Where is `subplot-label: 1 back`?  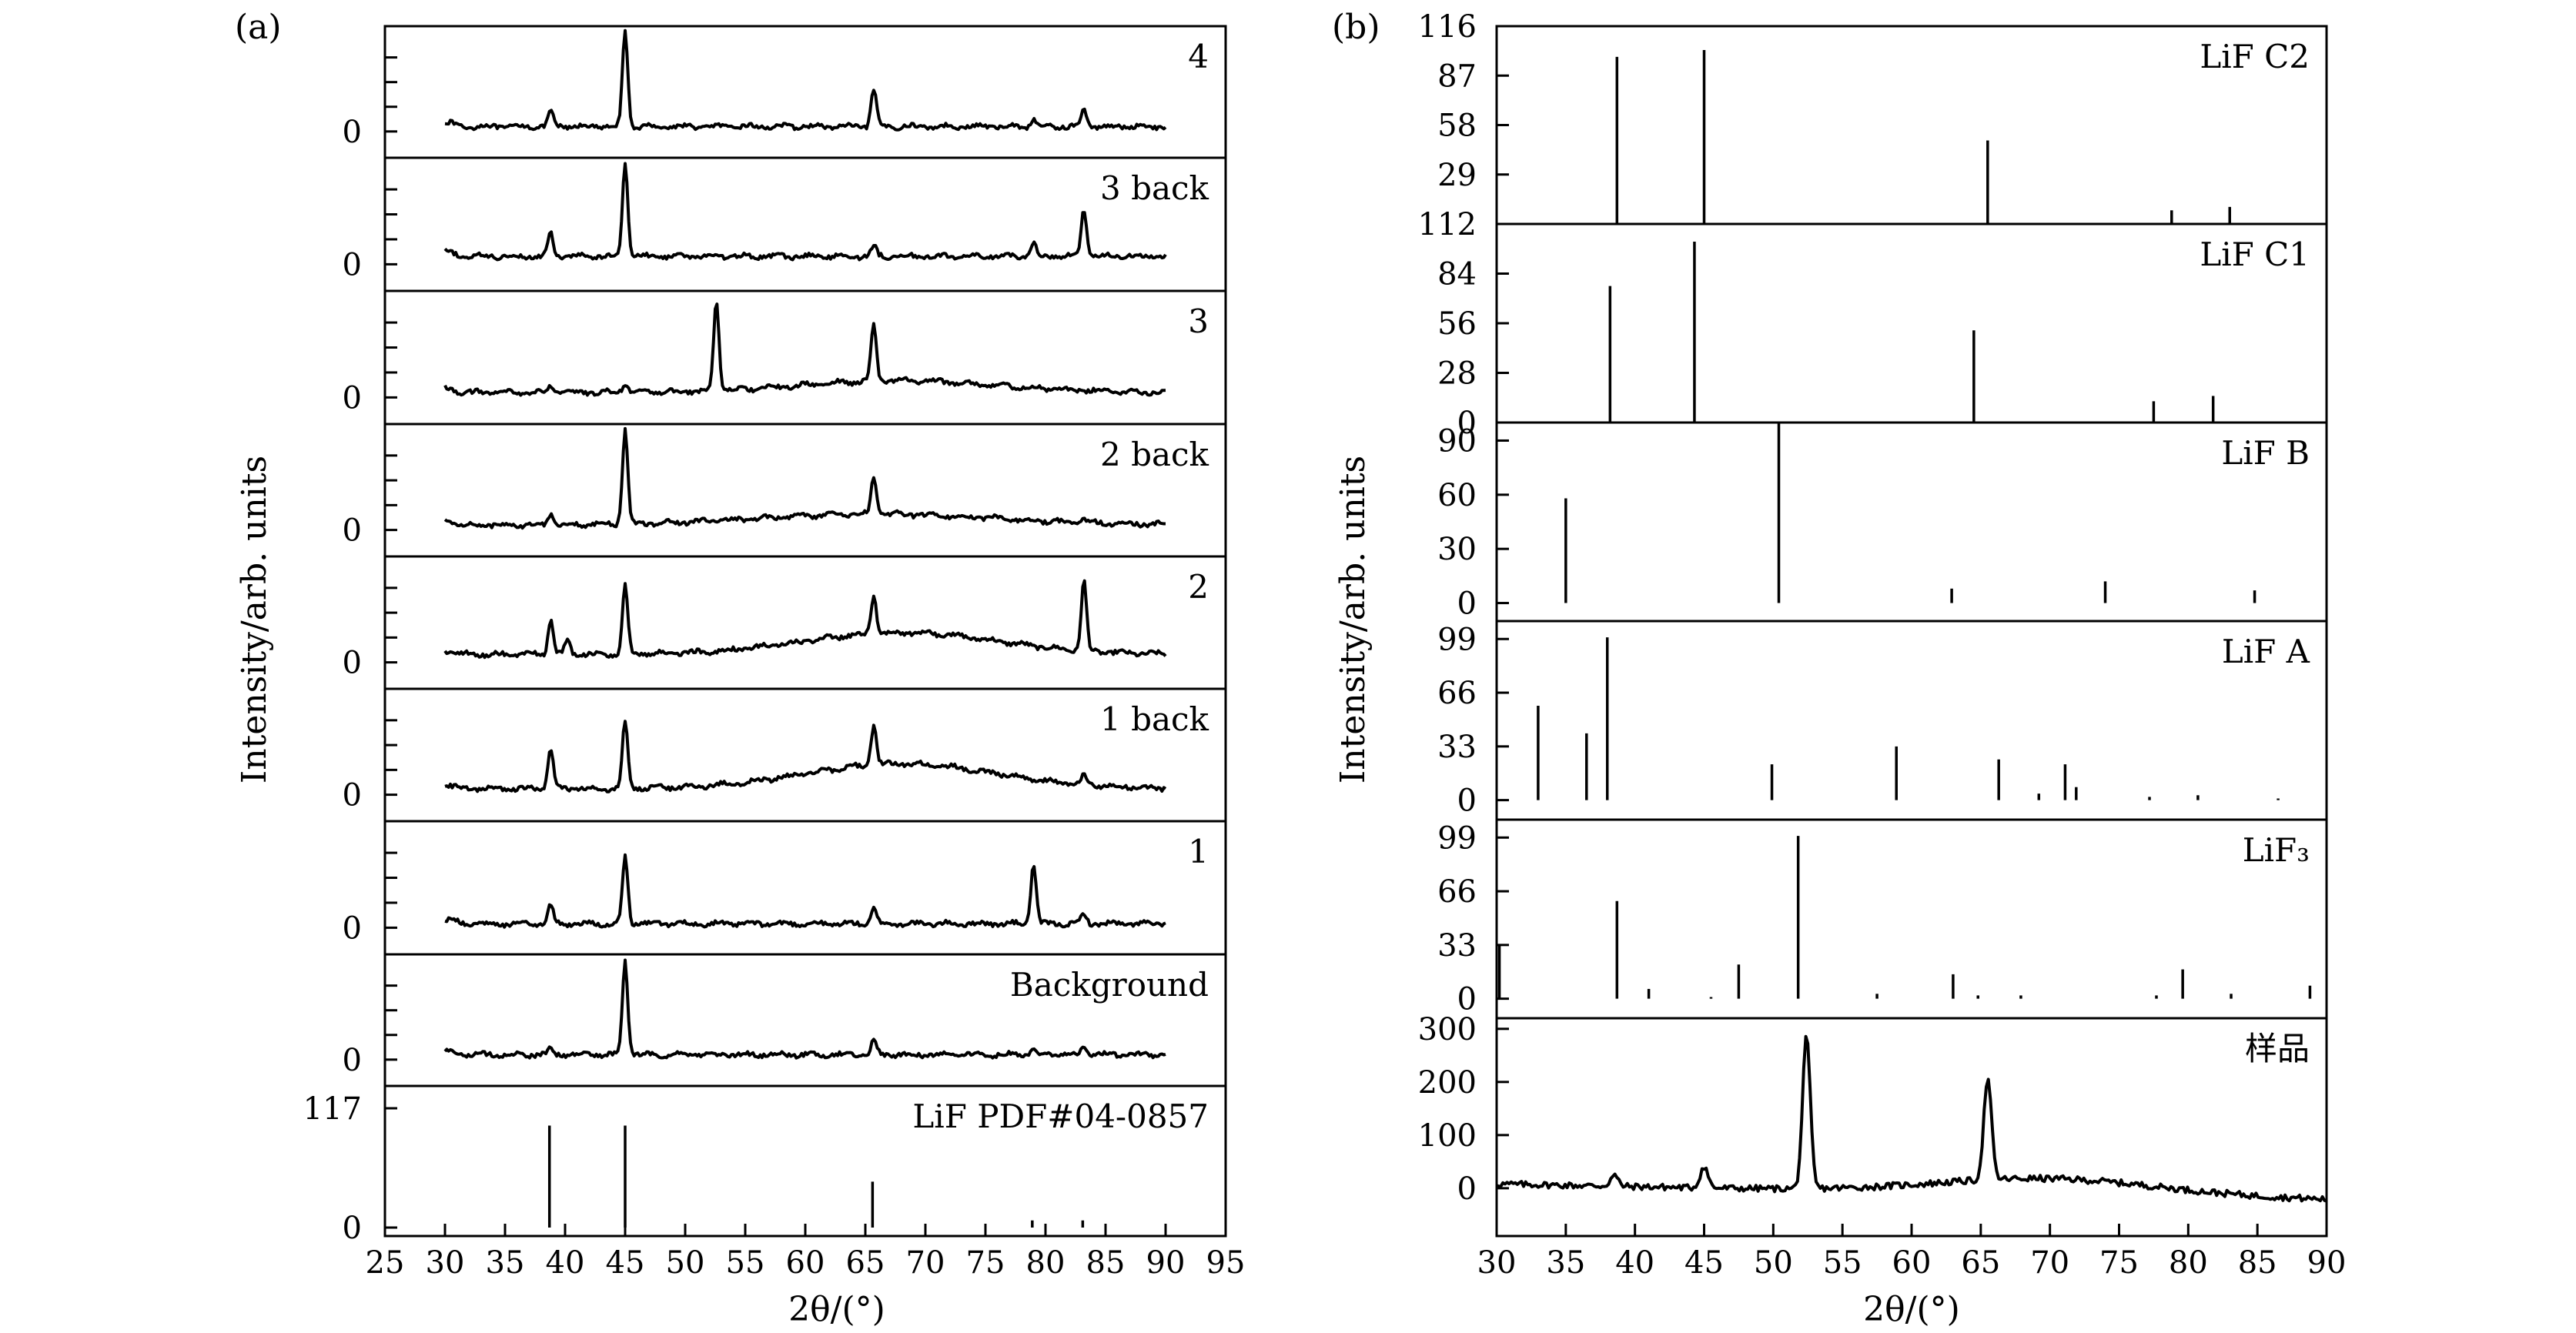 subplot-label: 1 back is located at coordinates (1154, 719).